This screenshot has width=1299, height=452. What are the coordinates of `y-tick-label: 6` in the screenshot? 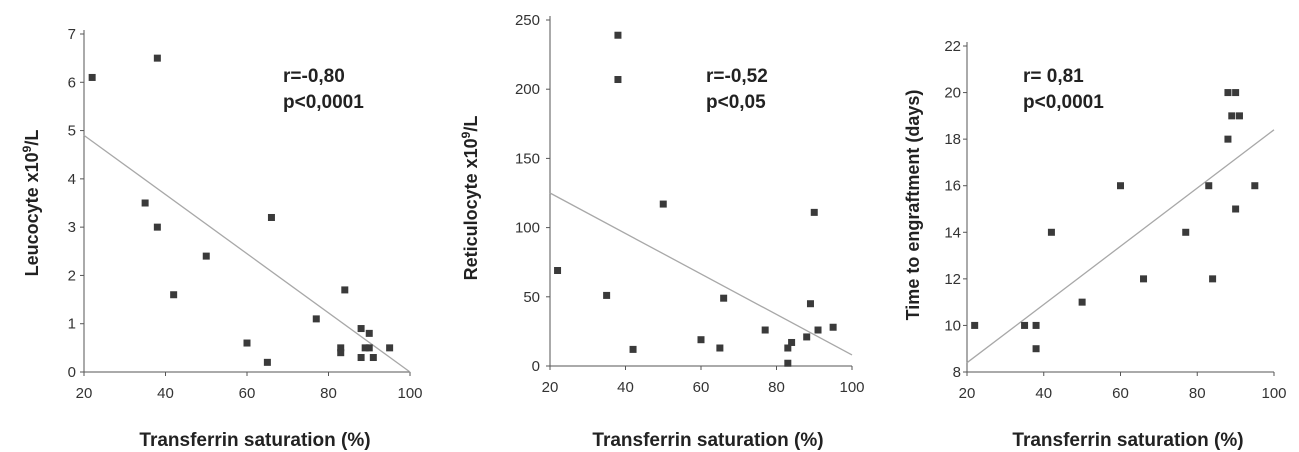 It's located at (72, 82).